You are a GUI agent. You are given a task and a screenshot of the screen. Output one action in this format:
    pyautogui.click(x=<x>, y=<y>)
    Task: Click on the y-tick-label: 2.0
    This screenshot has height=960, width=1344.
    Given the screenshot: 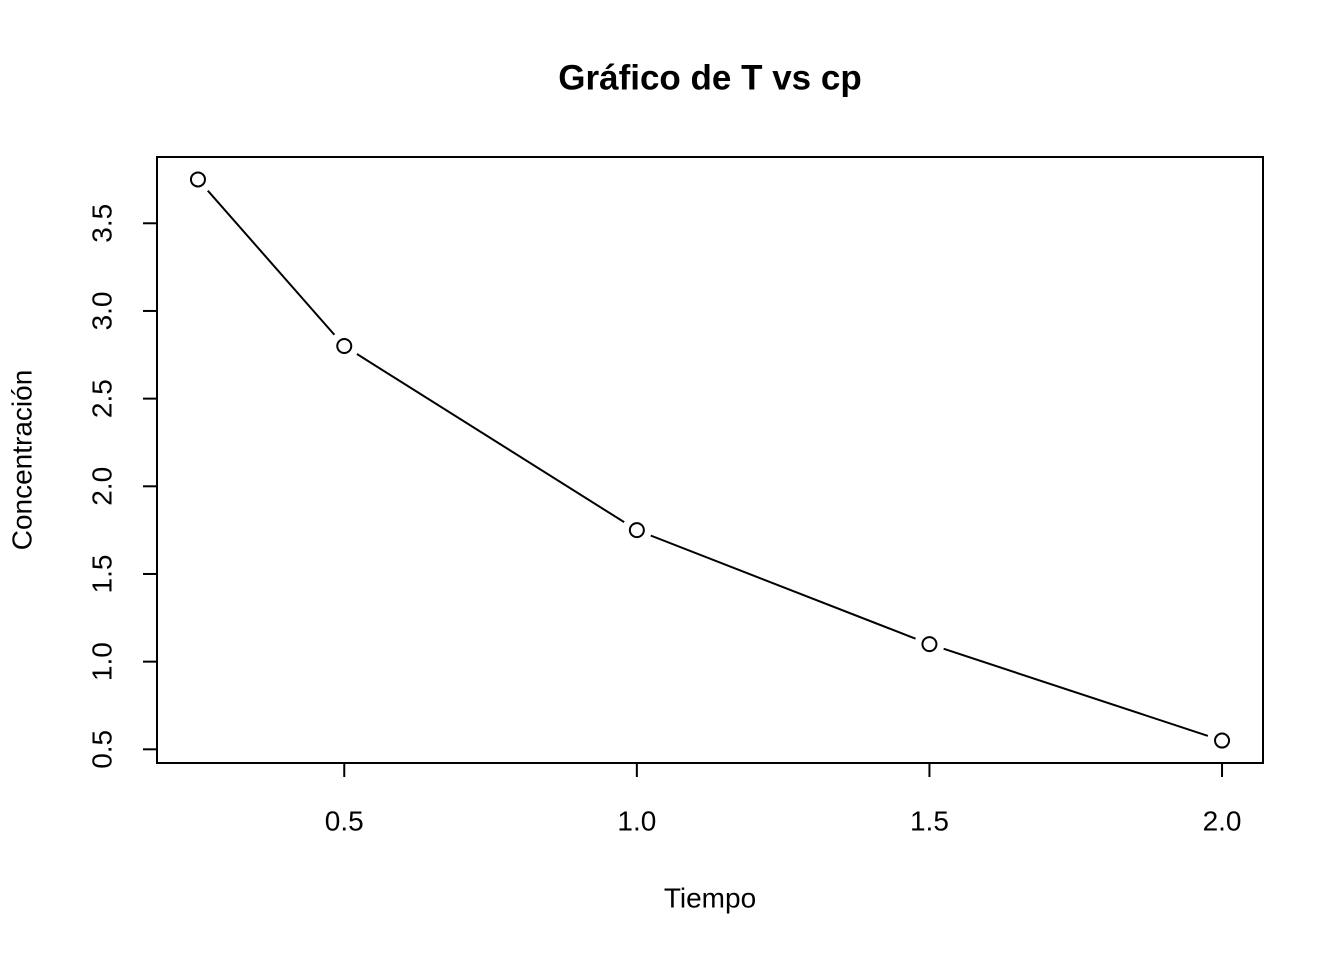 What is the action you would take?
    pyautogui.click(x=101, y=486)
    